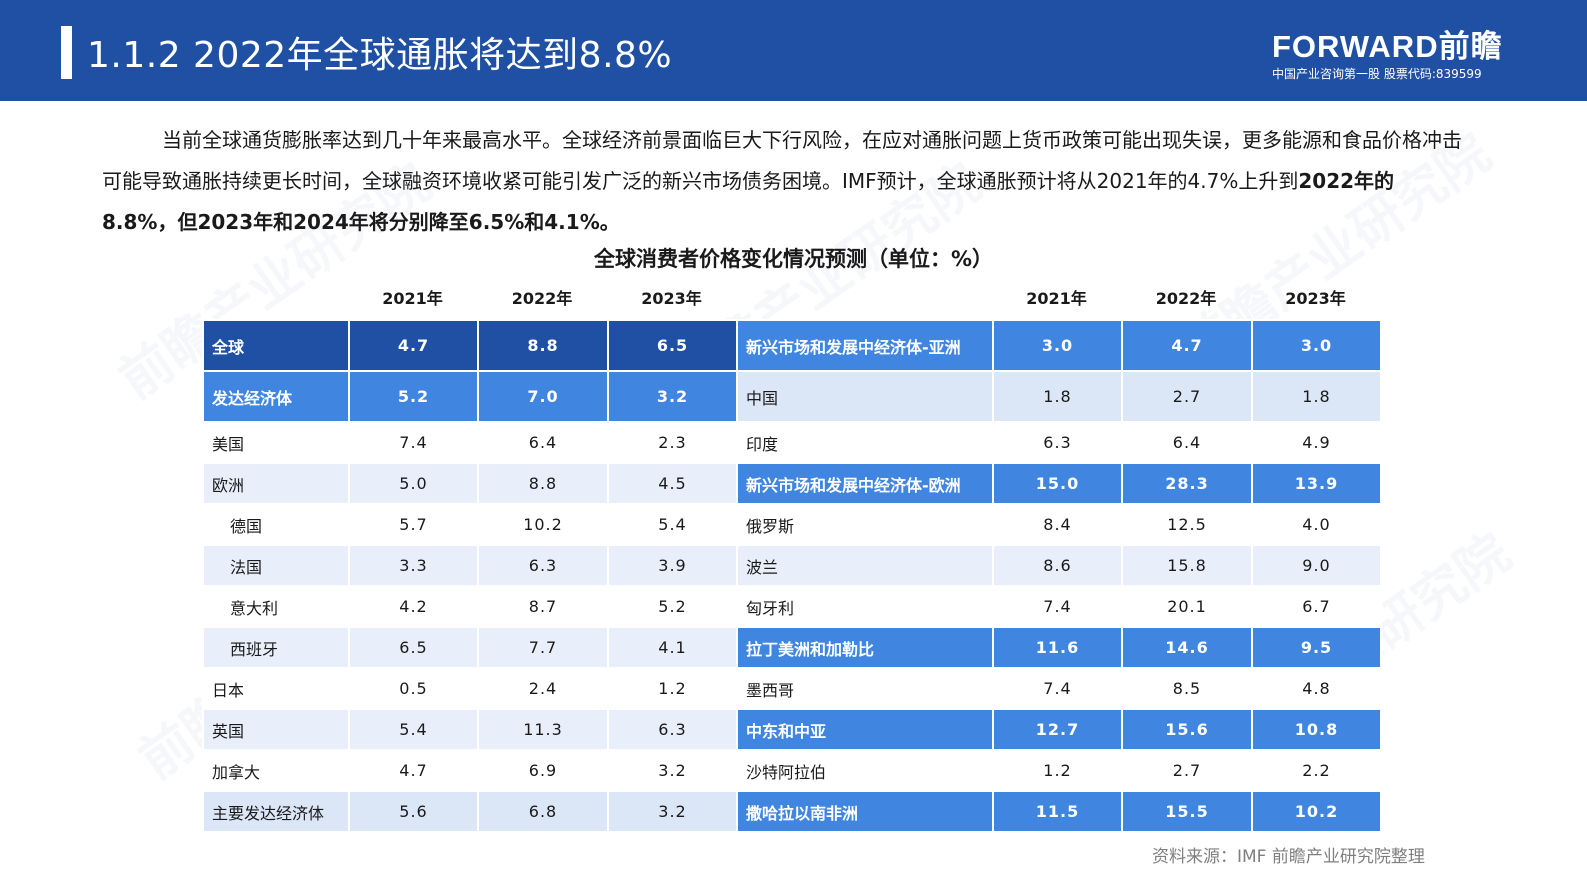  I want to click on region-name-cell: 英国, so click(276, 729).